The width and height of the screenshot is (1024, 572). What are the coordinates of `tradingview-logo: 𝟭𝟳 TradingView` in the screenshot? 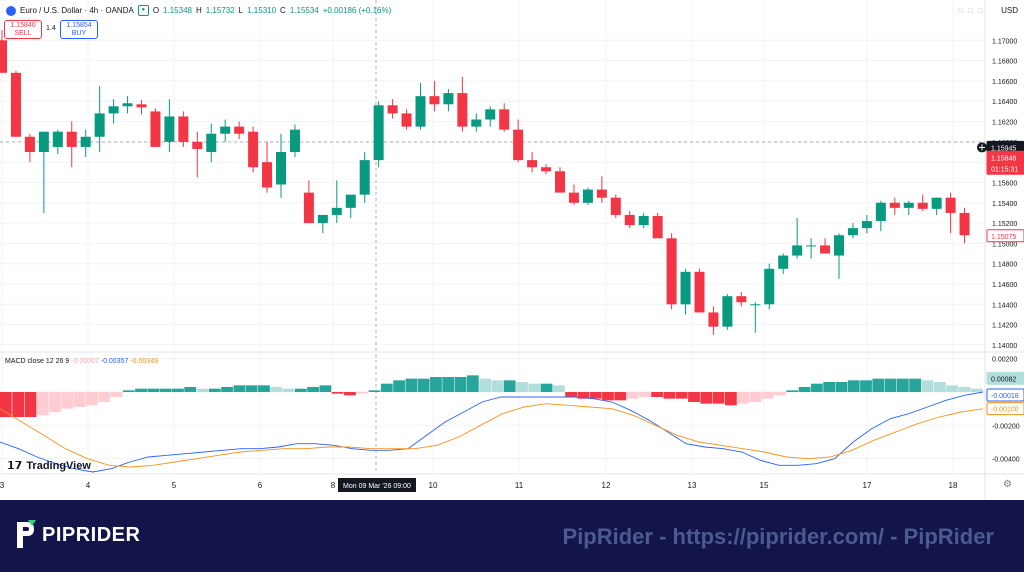 It's located at (49, 466).